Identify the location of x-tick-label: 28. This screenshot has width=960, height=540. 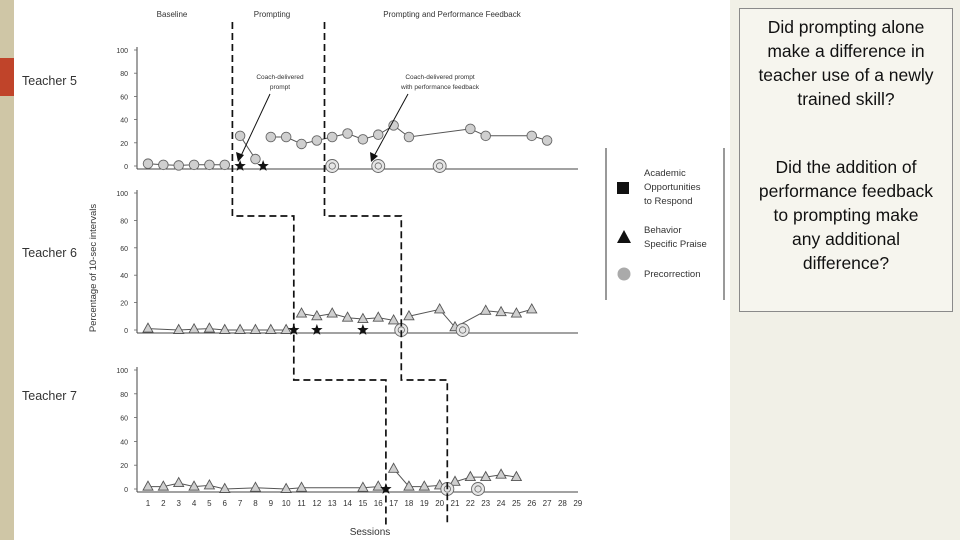
(562, 503).